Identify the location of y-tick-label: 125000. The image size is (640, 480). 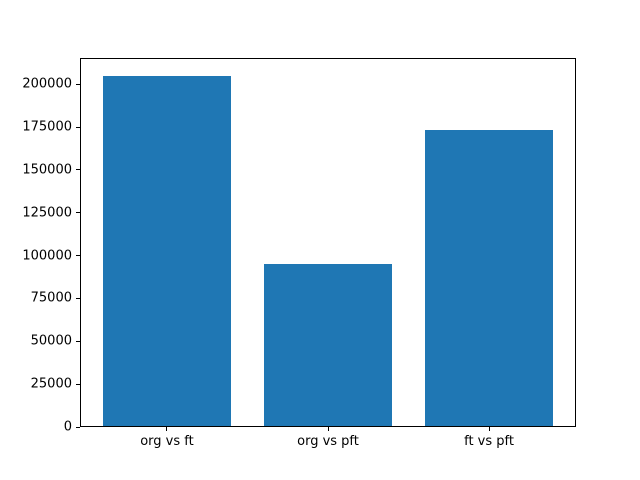
(47, 213).